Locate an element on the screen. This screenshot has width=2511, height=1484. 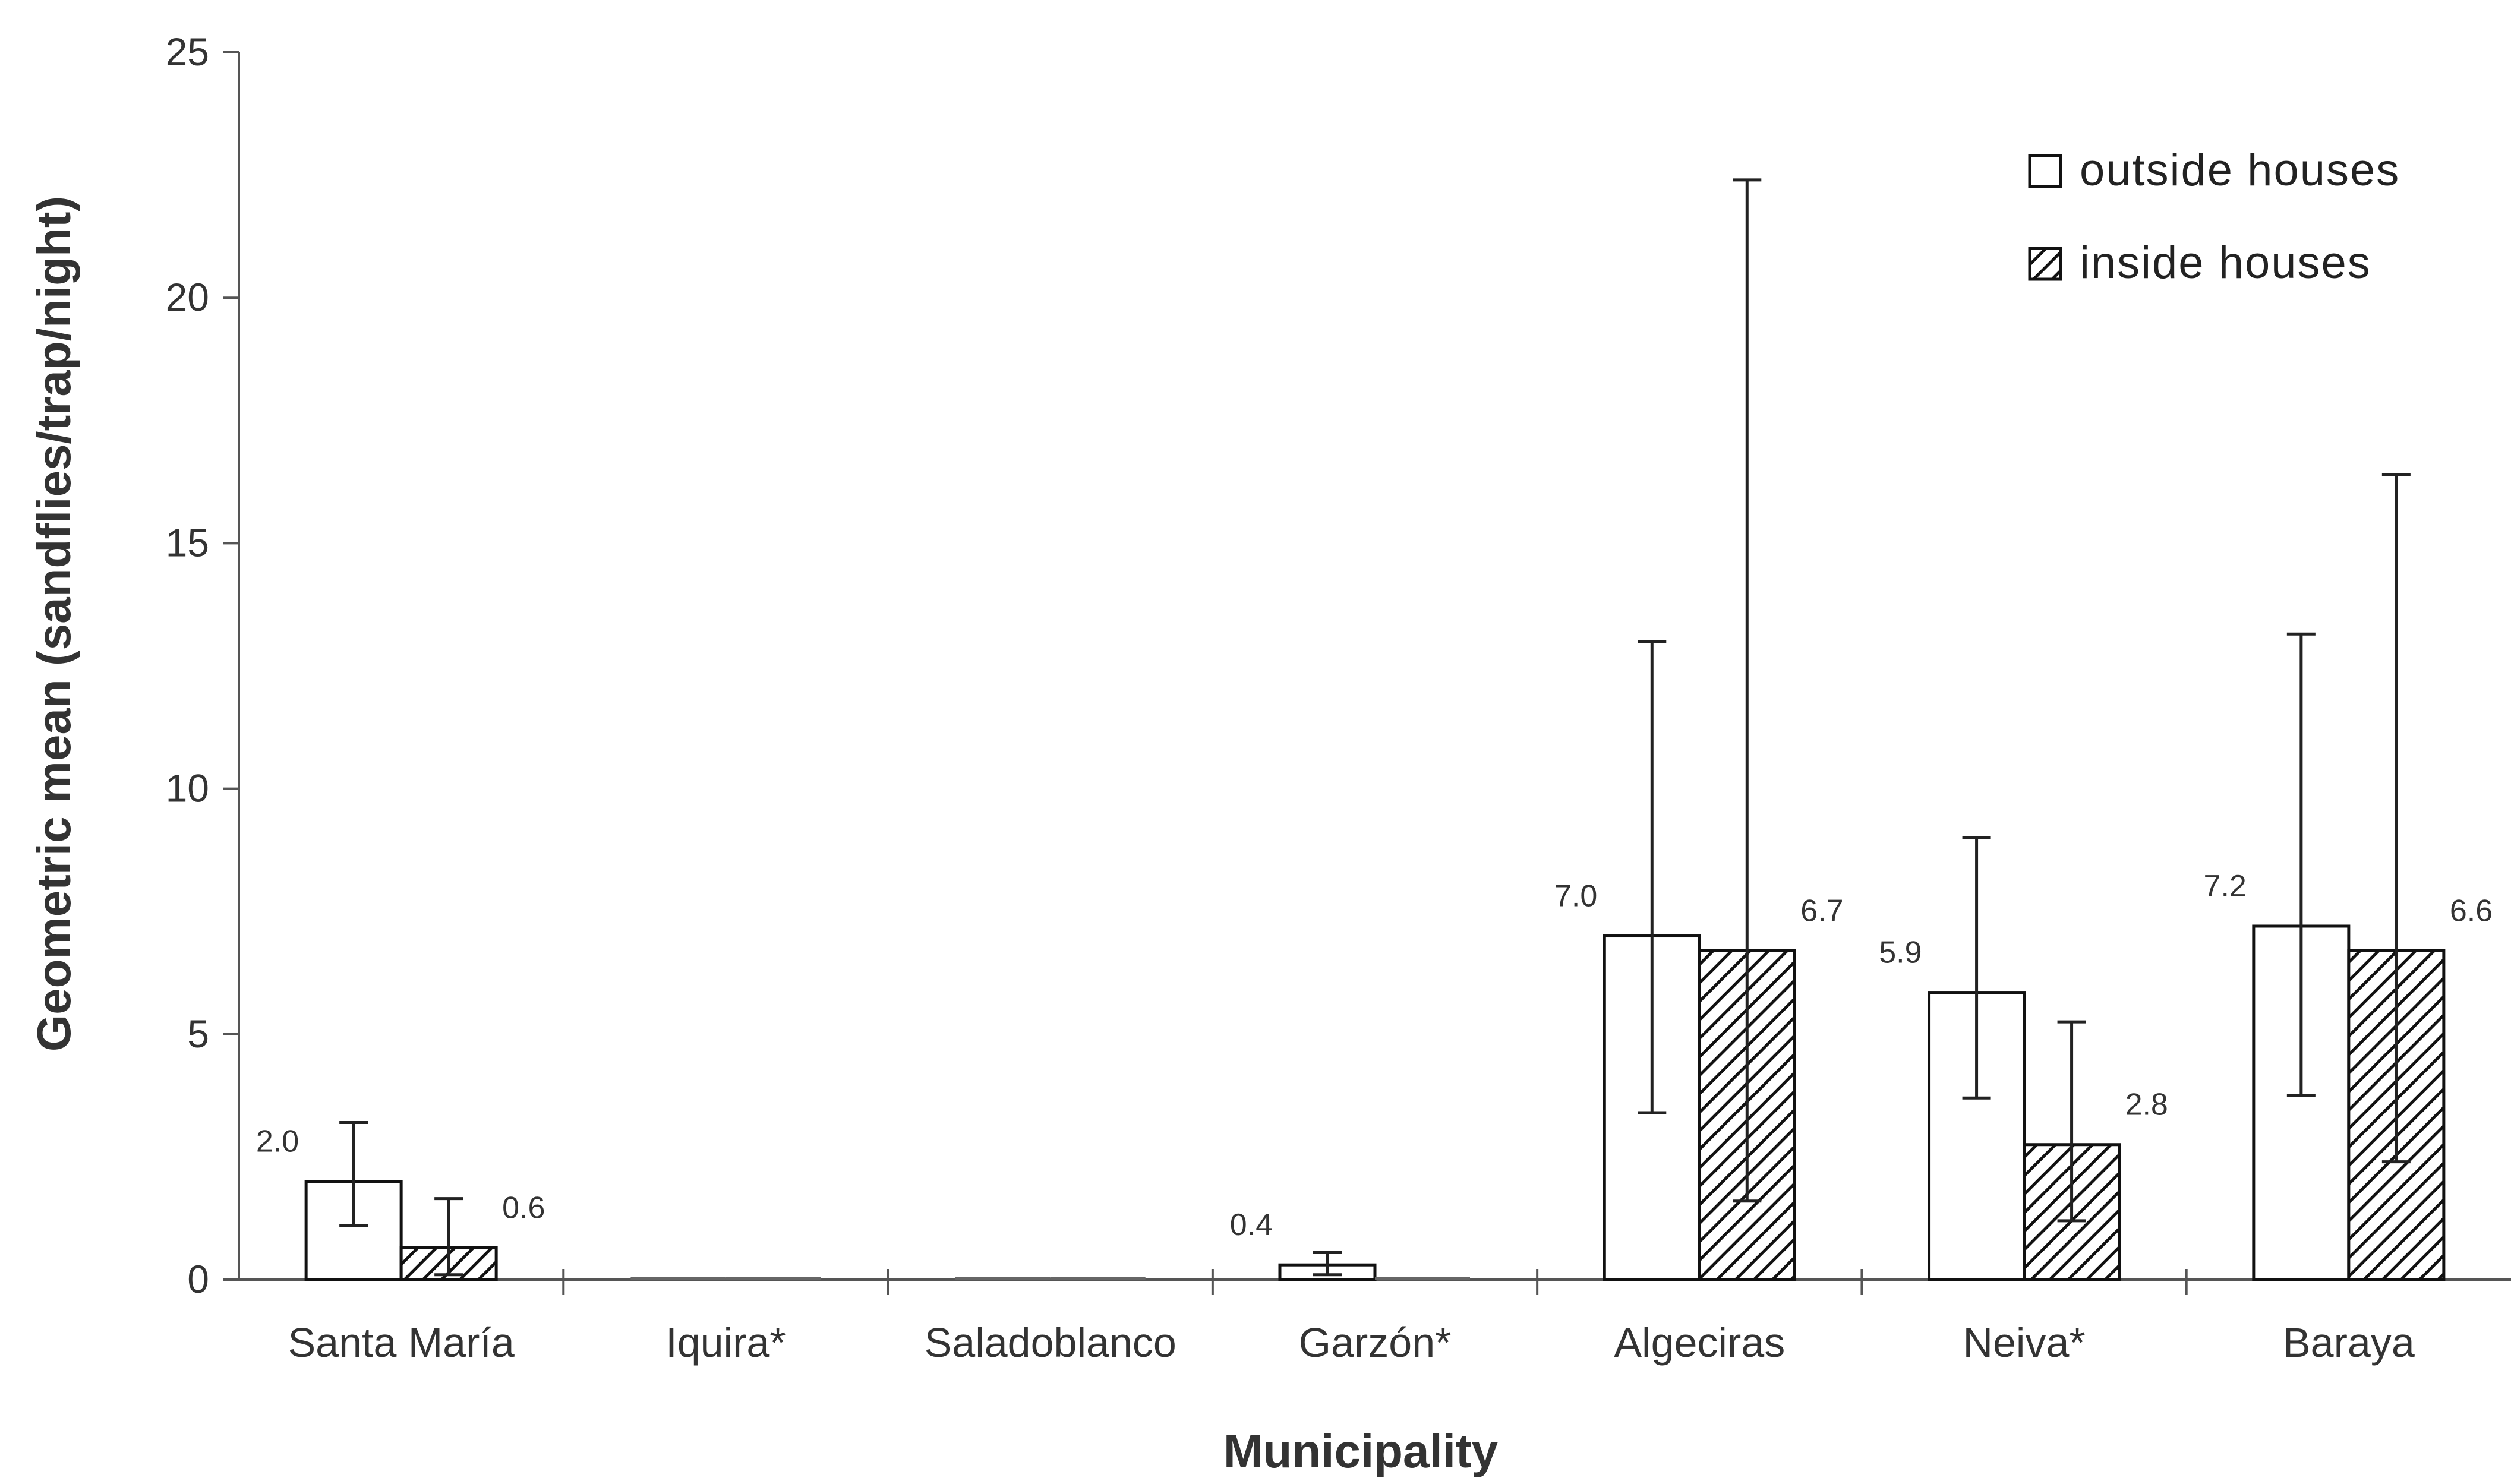
legend-label-inside: inside houses is located at coordinates (2225, 263).